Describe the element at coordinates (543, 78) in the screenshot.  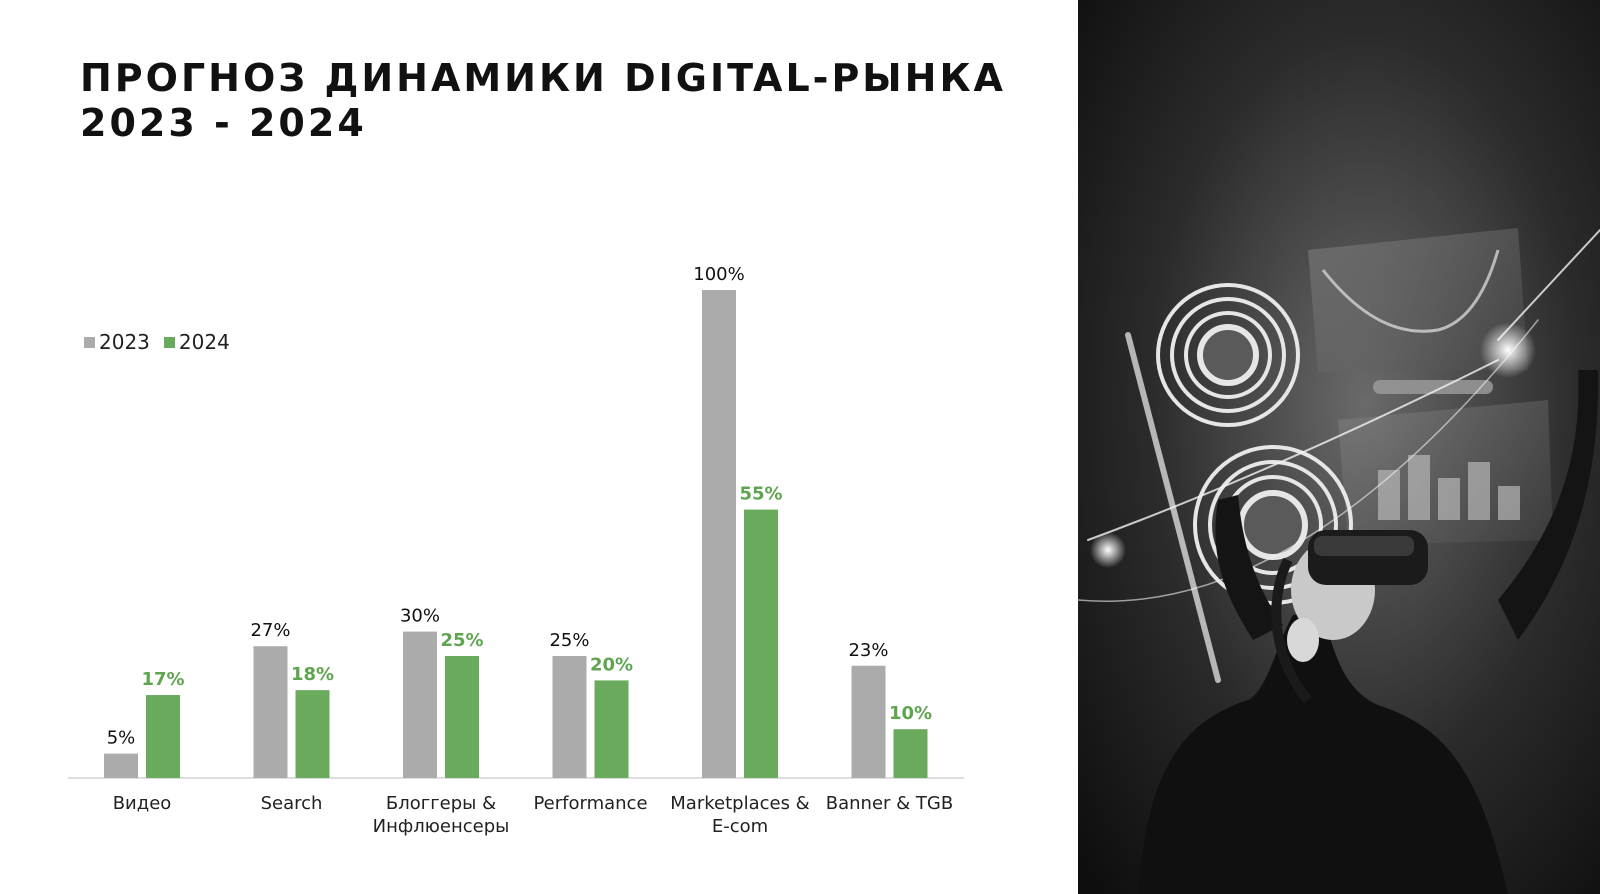
I see `title-line-1: ПРОГНОЗ ДИНАМИКИ DIGITAL-РЫНКА` at that location.